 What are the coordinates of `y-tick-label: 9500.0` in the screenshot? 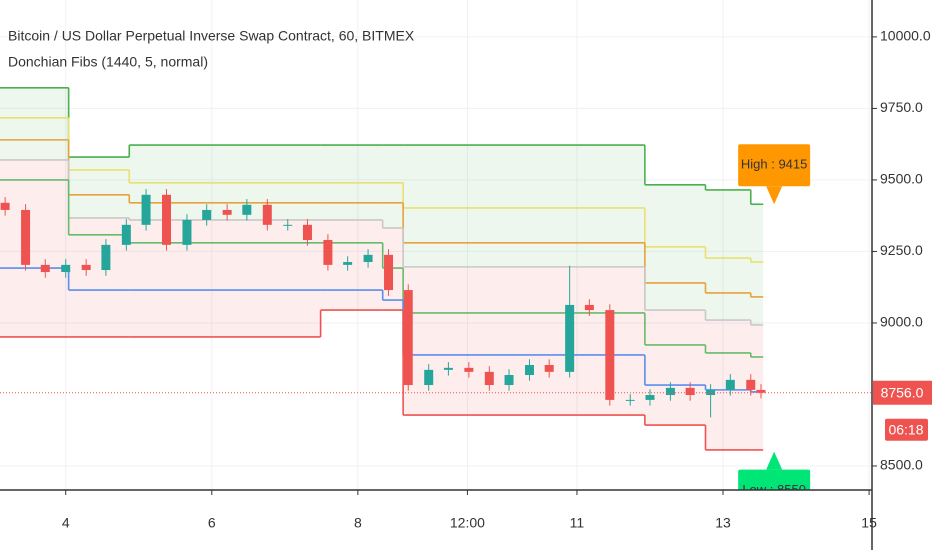 It's located at (901, 179).